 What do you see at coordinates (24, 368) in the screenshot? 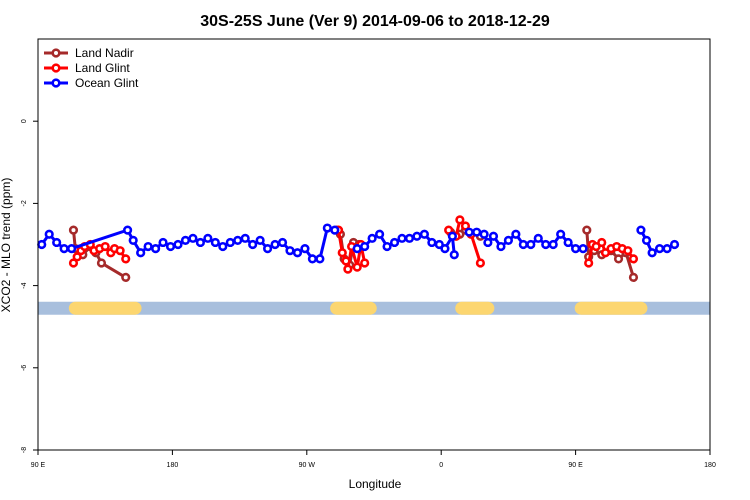
I see `y-tick-label: -6` at bounding box center [24, 368].